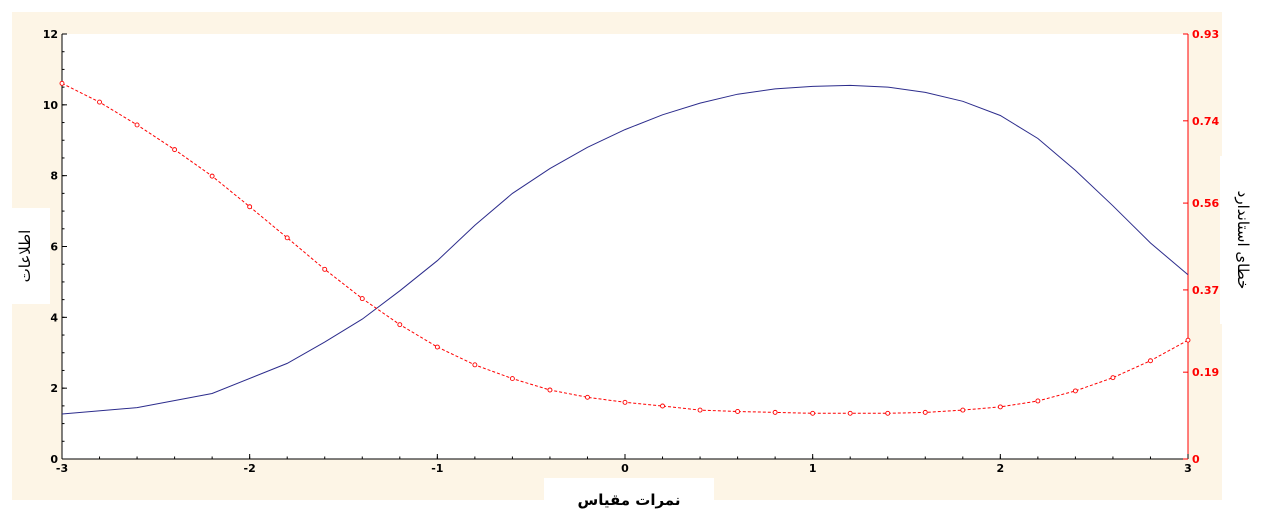  What do you see at coordinates (54, 317) in the screenshot?
I see `y-tick-label: 4` at bounding box center [54, 317].